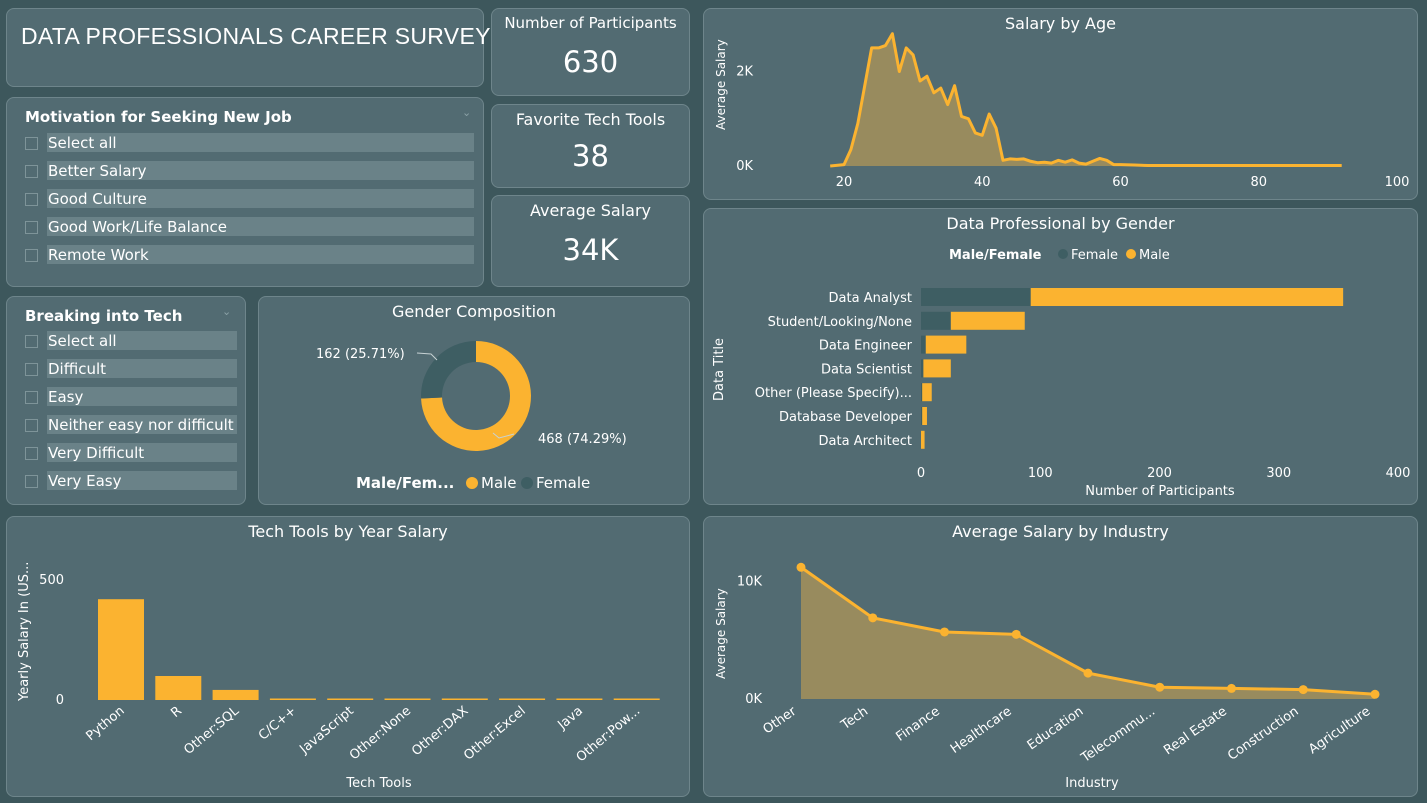 This screenshot has height=803, width=1427. Describe the element at coordinates (97, 171) in the screenshot. I see `slicer-item-label: Better Salary` at that location.